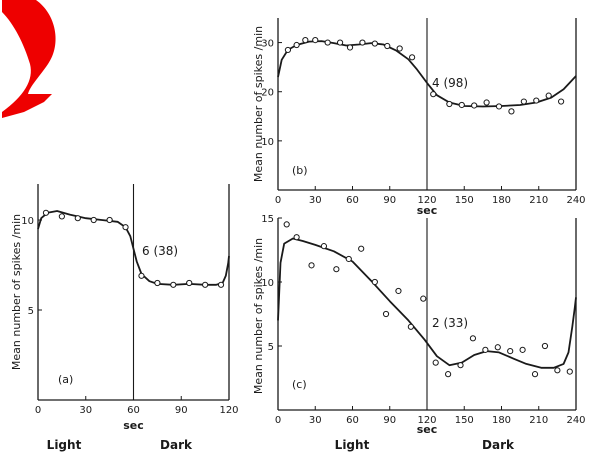 This screenshot has height=454, width=590. Describe the element at coordinates (65, 379) in the screenshot. I see `panel-label: (a)` at that location.